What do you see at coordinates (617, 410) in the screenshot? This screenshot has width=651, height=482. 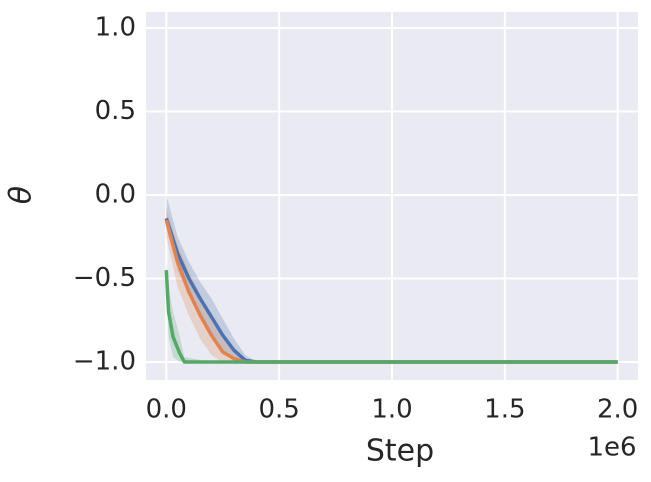 I see `x-tick-label: 2.0` at bounding box center [617, 410].